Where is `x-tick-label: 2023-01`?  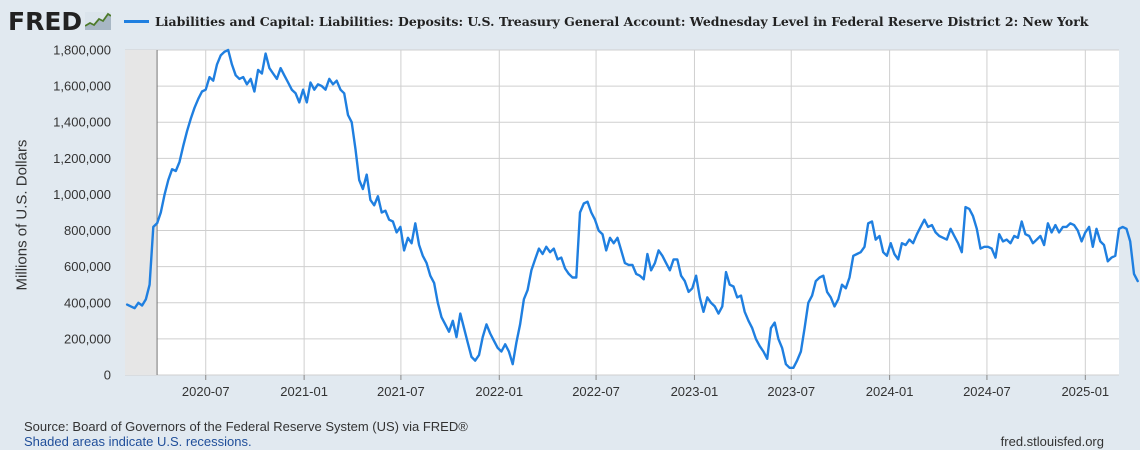 x-tick-label: 2023-01 is located at coordinates (695, 391).